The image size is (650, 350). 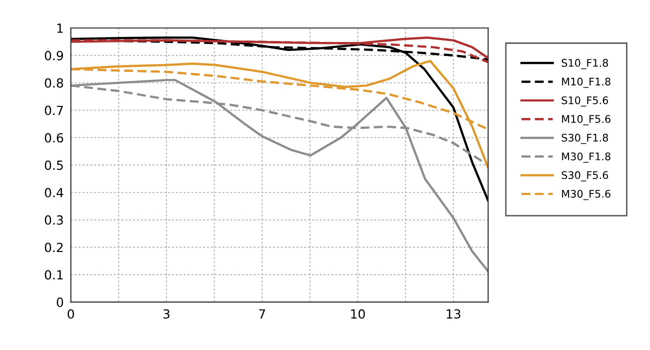 I want to click on y-tick-label: 0.5, so click(x=53, y=165).